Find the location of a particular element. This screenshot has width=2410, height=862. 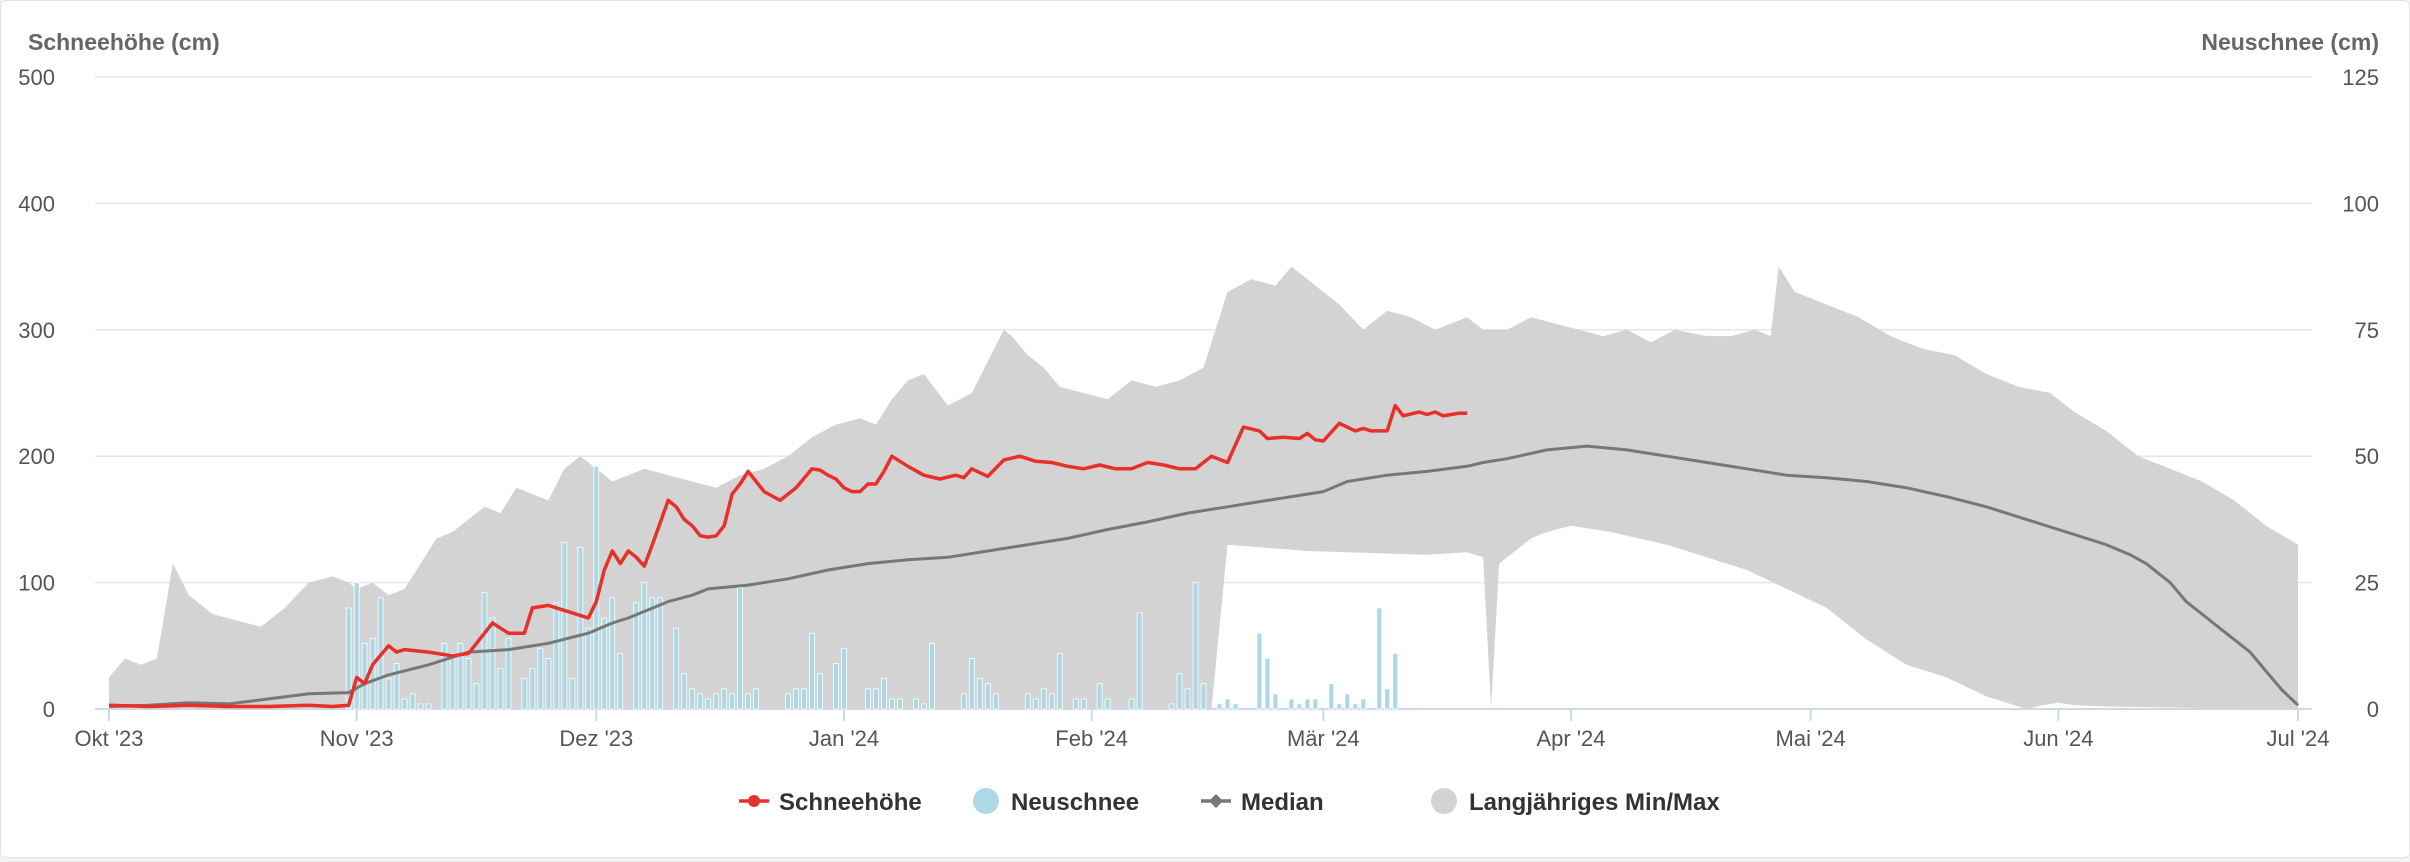

legend-label: Schneehöhe is located at coordinates (850, 802).